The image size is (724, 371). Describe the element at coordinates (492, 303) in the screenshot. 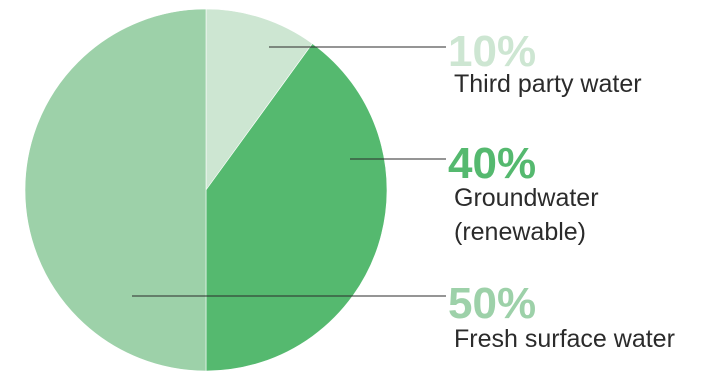

I see `slice-percent-label-fresh-surface-water: 50%` at that location.